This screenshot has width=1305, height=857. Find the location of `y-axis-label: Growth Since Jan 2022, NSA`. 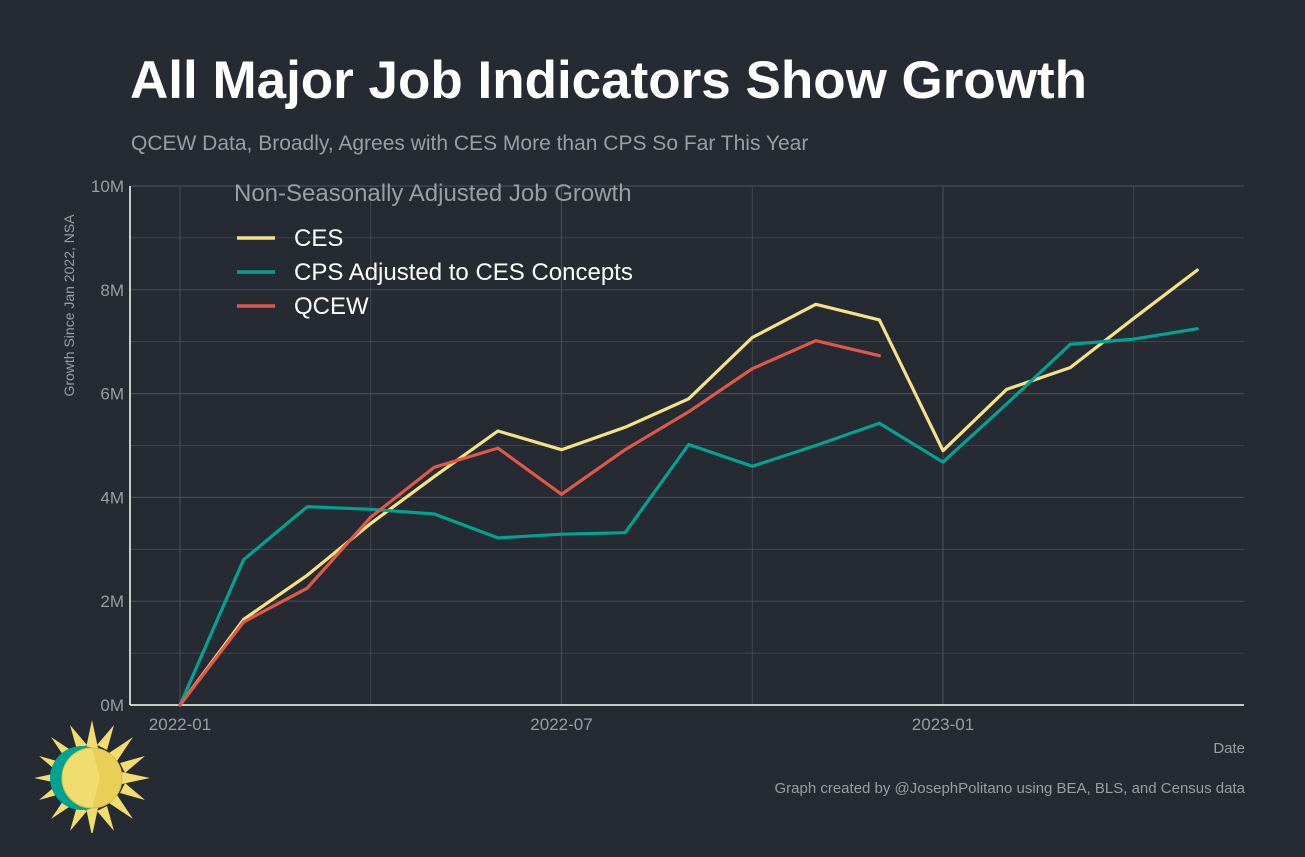

y-axis-label: Growth Since Jan 2022, NSA is located at coordinates (69, 305).